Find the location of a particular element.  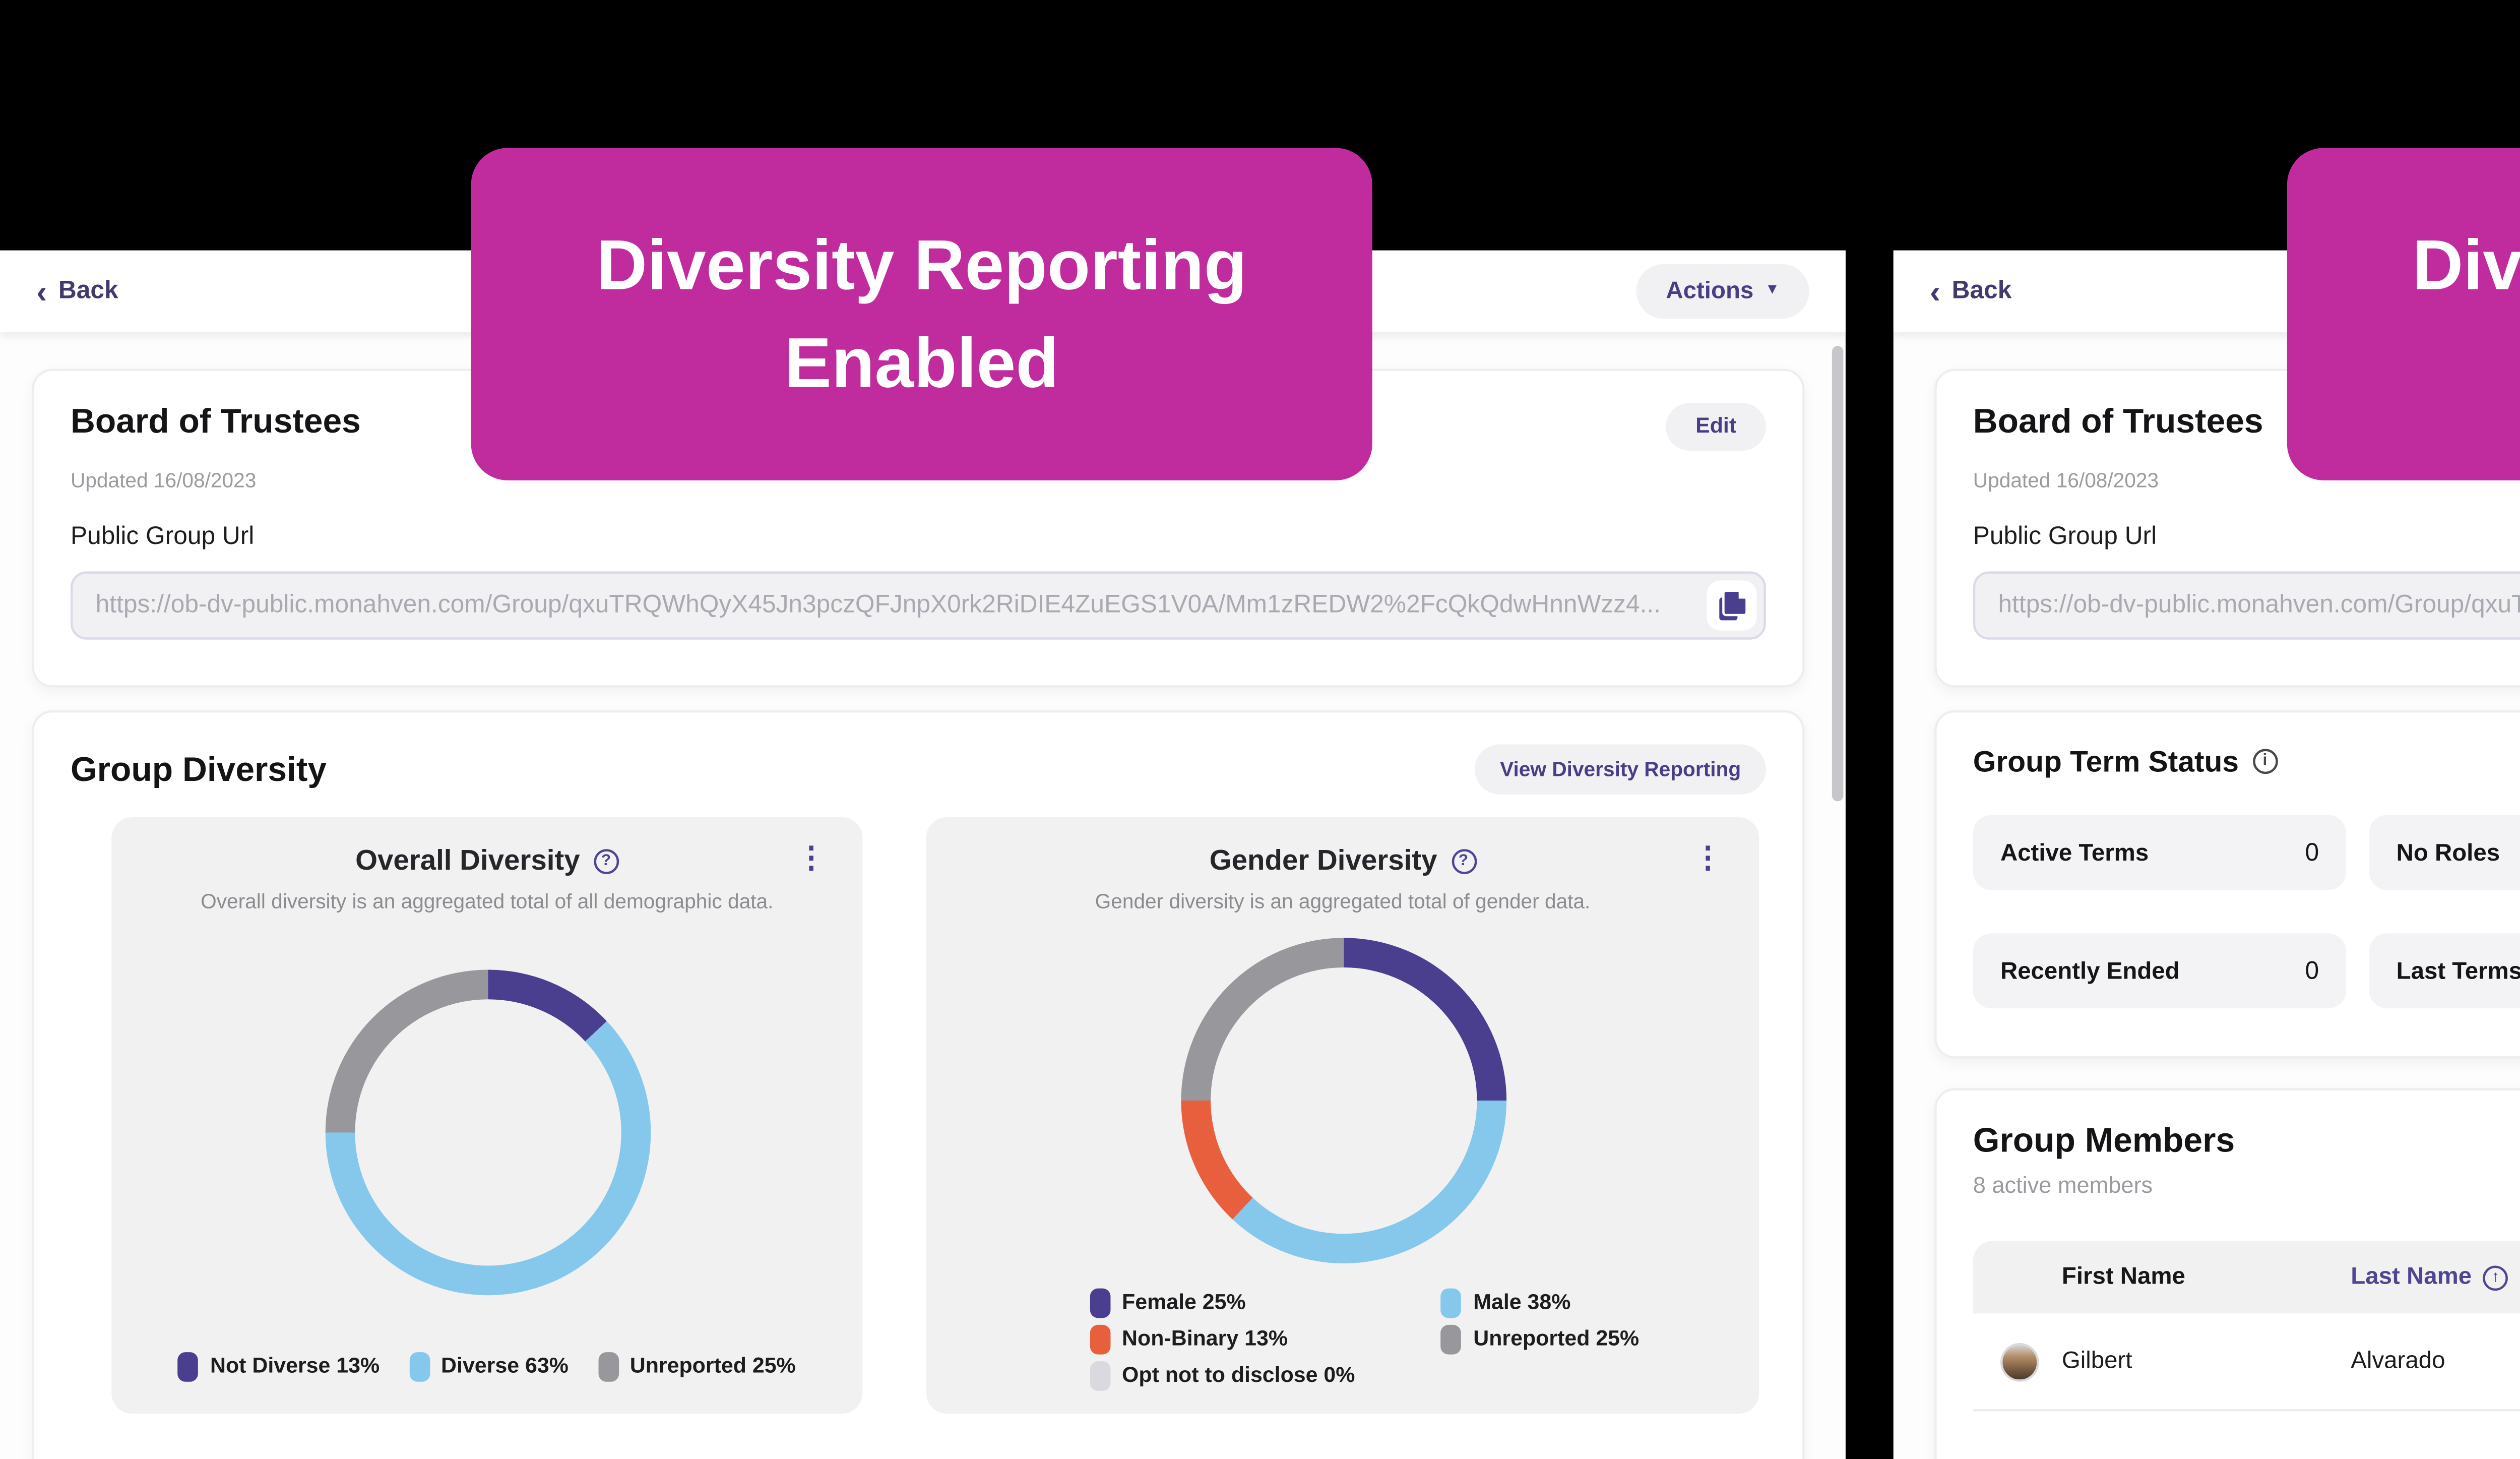

copy-url-button is located at coordinates (1732, 605).